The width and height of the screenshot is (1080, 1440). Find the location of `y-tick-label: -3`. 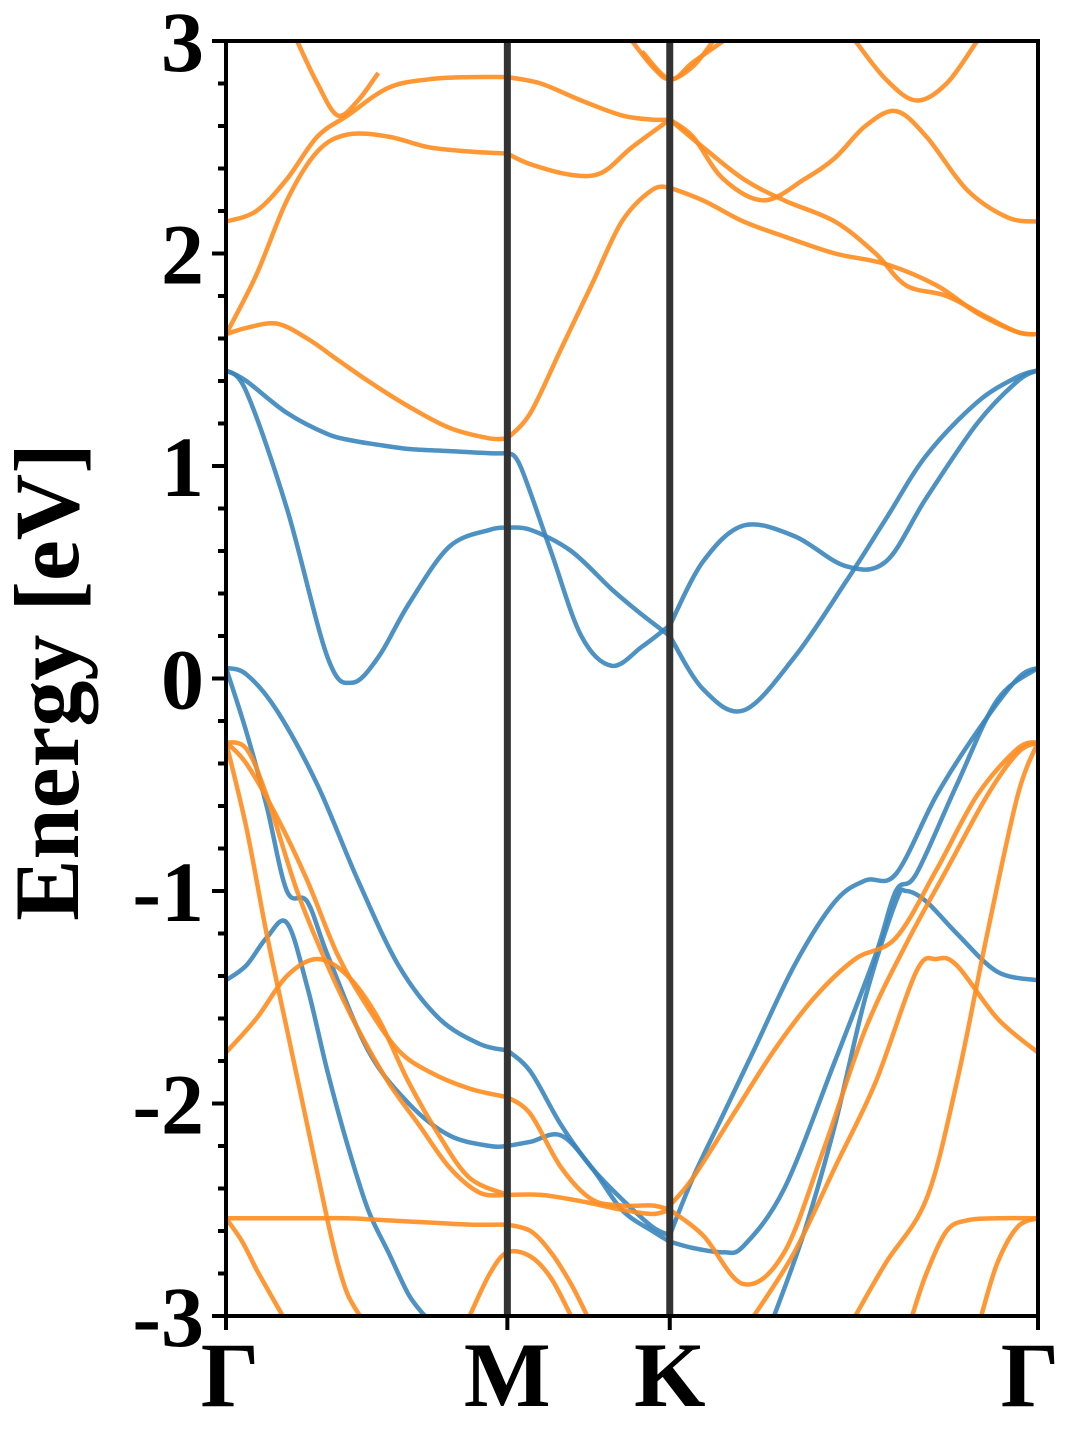

y-tick-label: -3 is located at coordinates (168, 1317).